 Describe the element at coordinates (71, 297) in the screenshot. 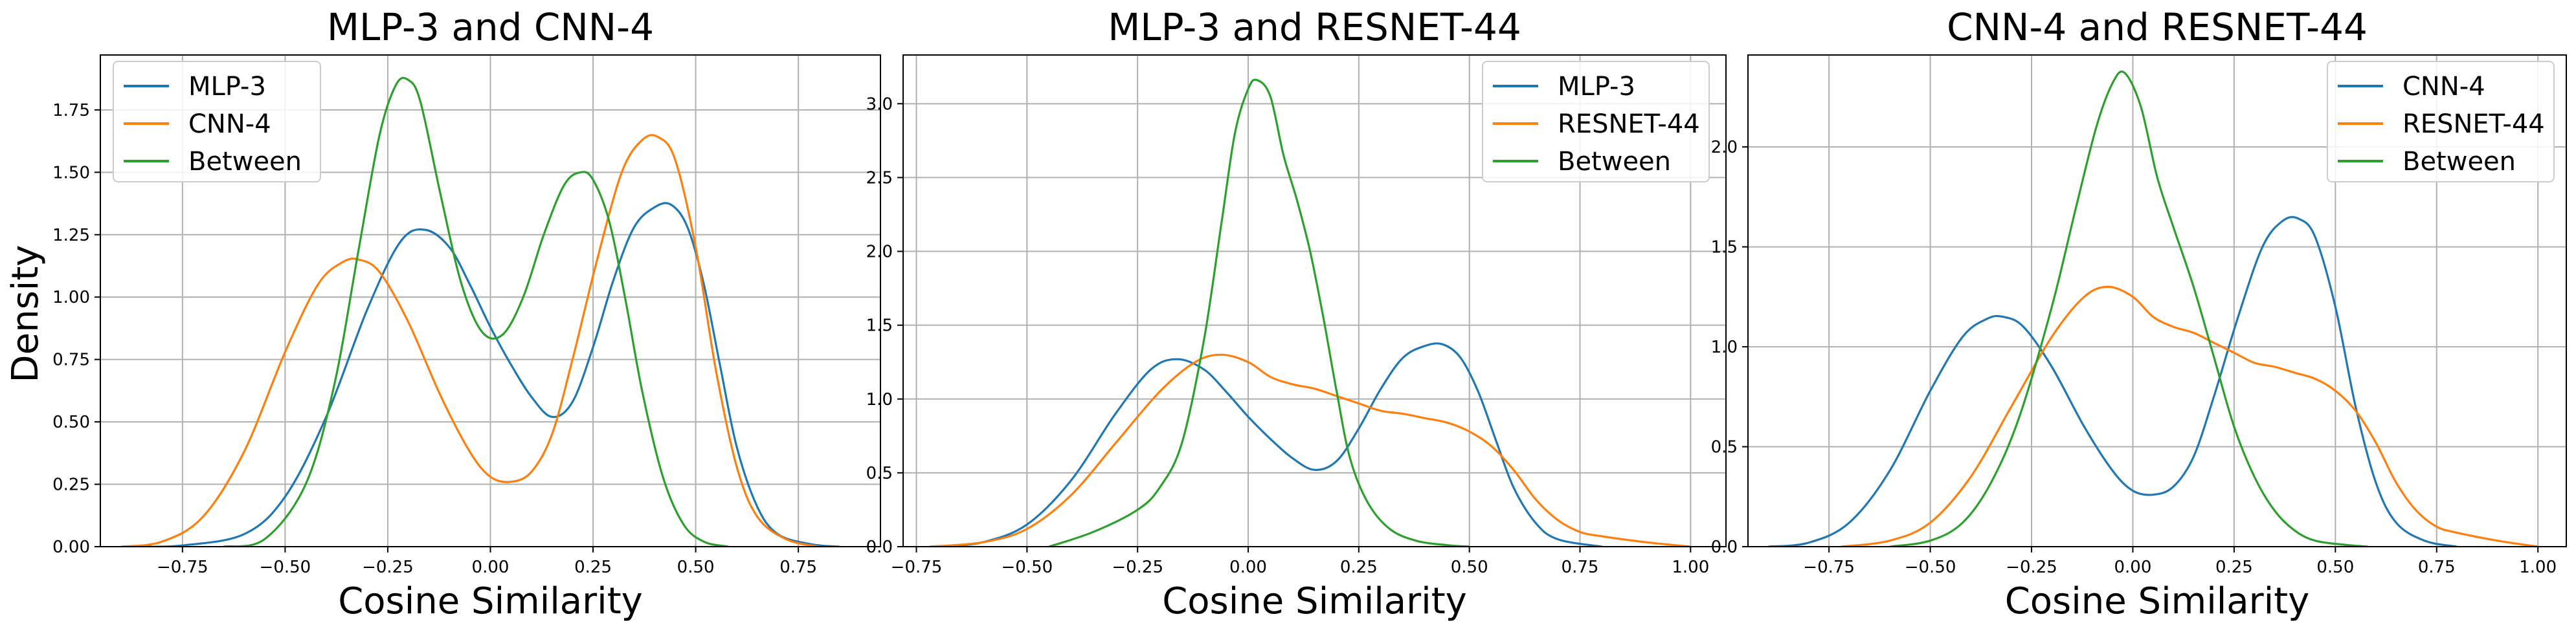

I see `y-tick-label: 1.00` at that location.